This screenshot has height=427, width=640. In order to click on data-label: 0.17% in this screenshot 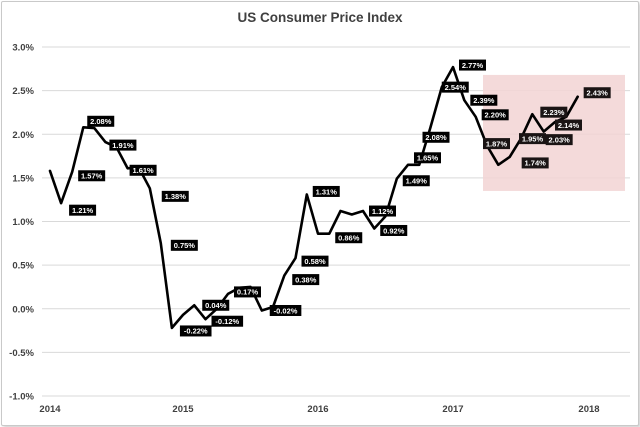, I will do `click(247, 292)`.